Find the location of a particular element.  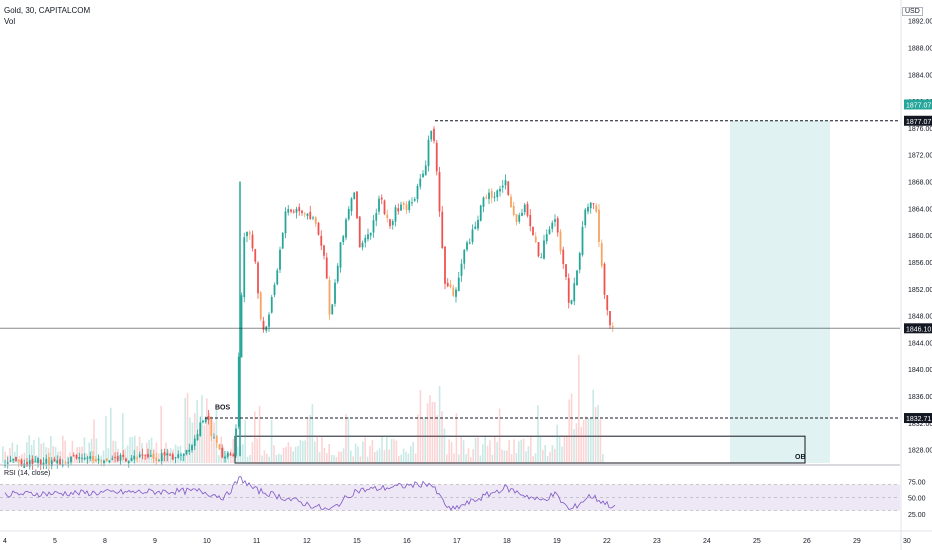

time-tick-label: 10 is located at coordinates (207, 541).